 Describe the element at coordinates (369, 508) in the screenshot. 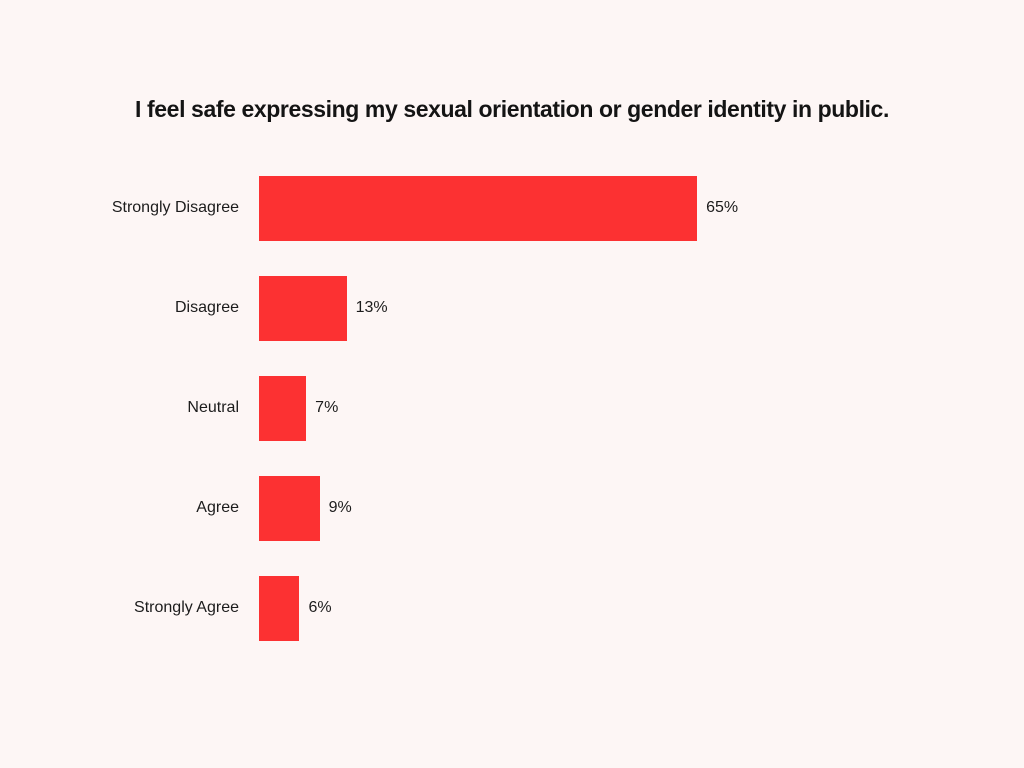

I see `chart-row: Agree 9%` at that location.